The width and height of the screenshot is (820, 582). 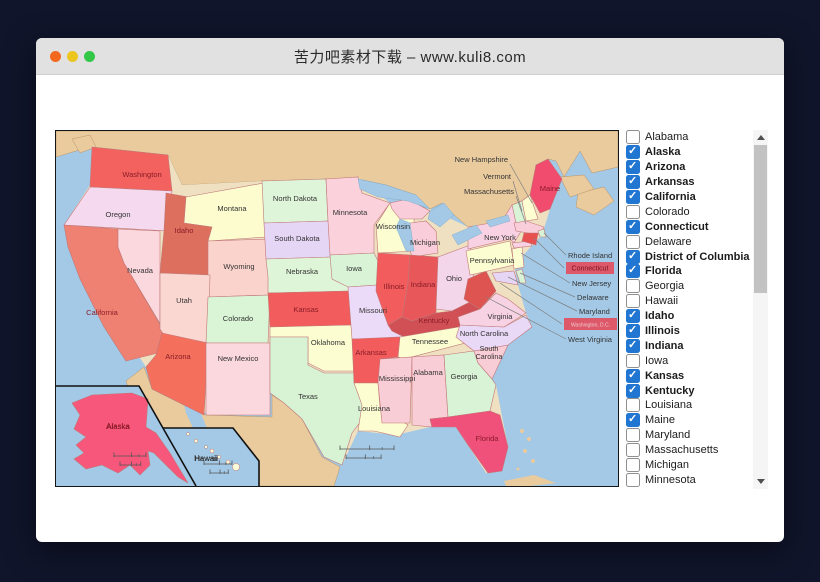 What do you see at coordinates (760, 219) in the screenshot?
I see `scrollbar-thumb` at bounding box center [760, 219].